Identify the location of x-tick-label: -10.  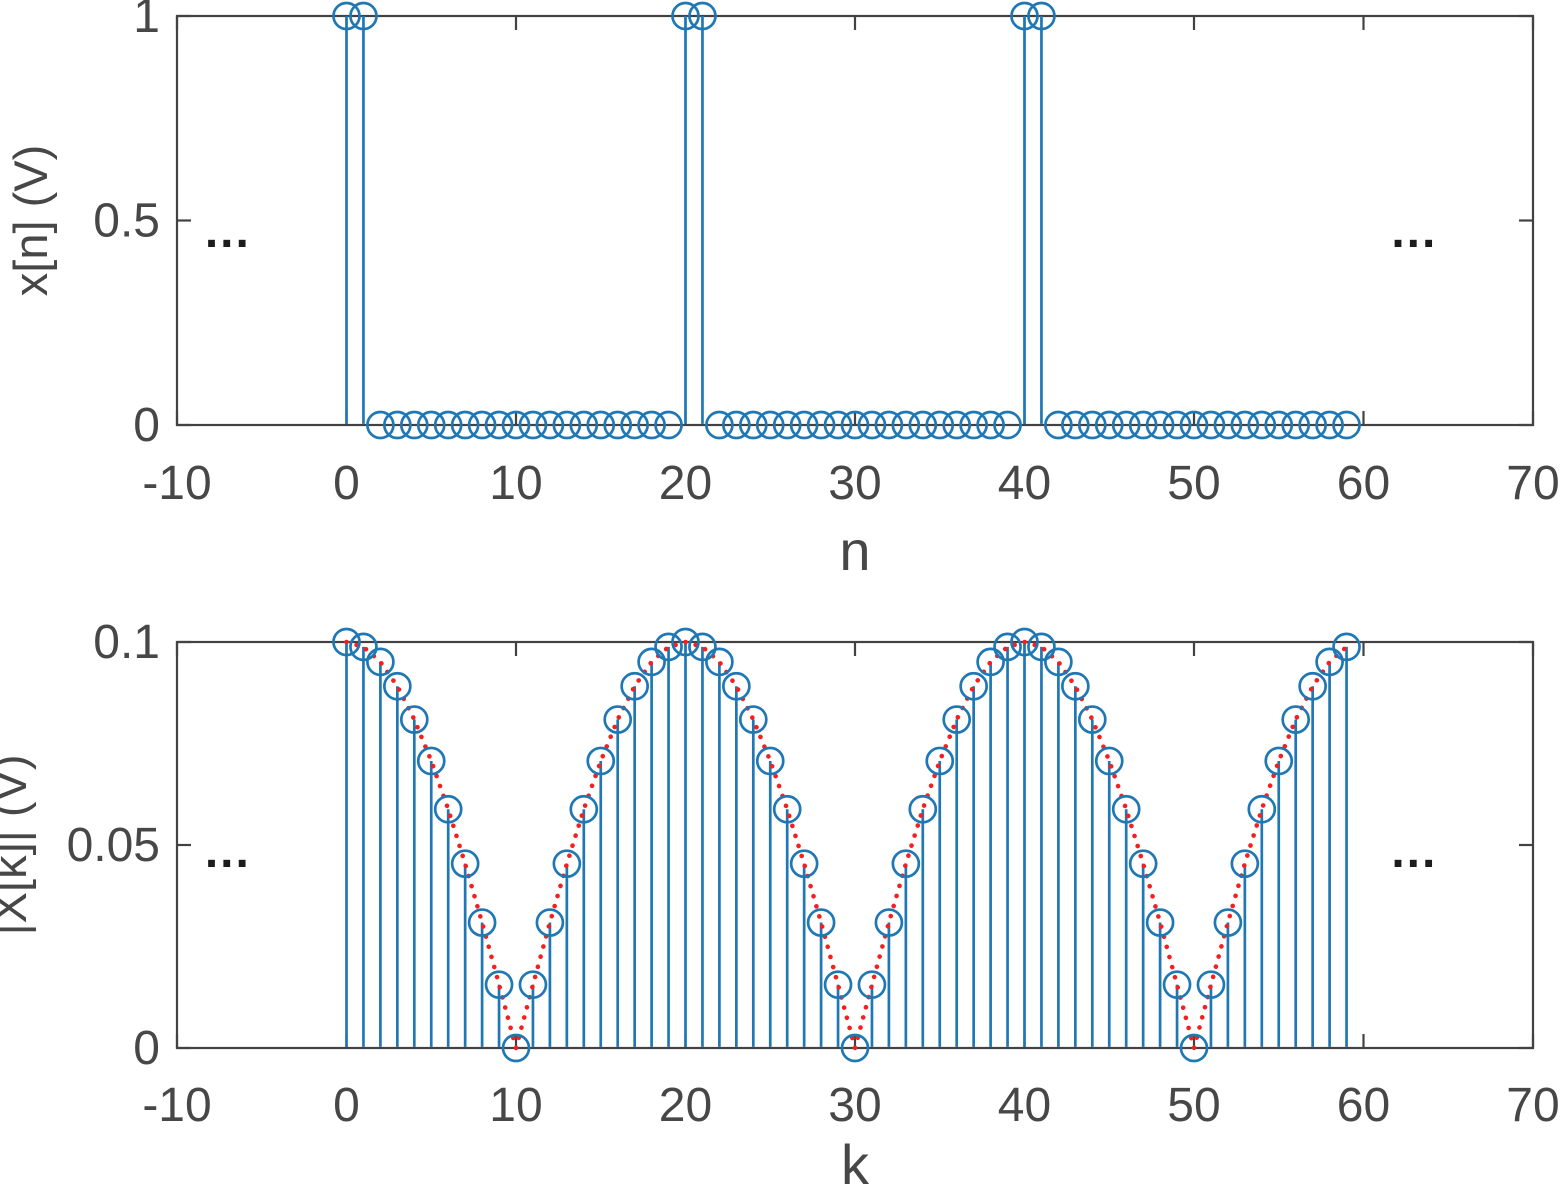
(176, 483).